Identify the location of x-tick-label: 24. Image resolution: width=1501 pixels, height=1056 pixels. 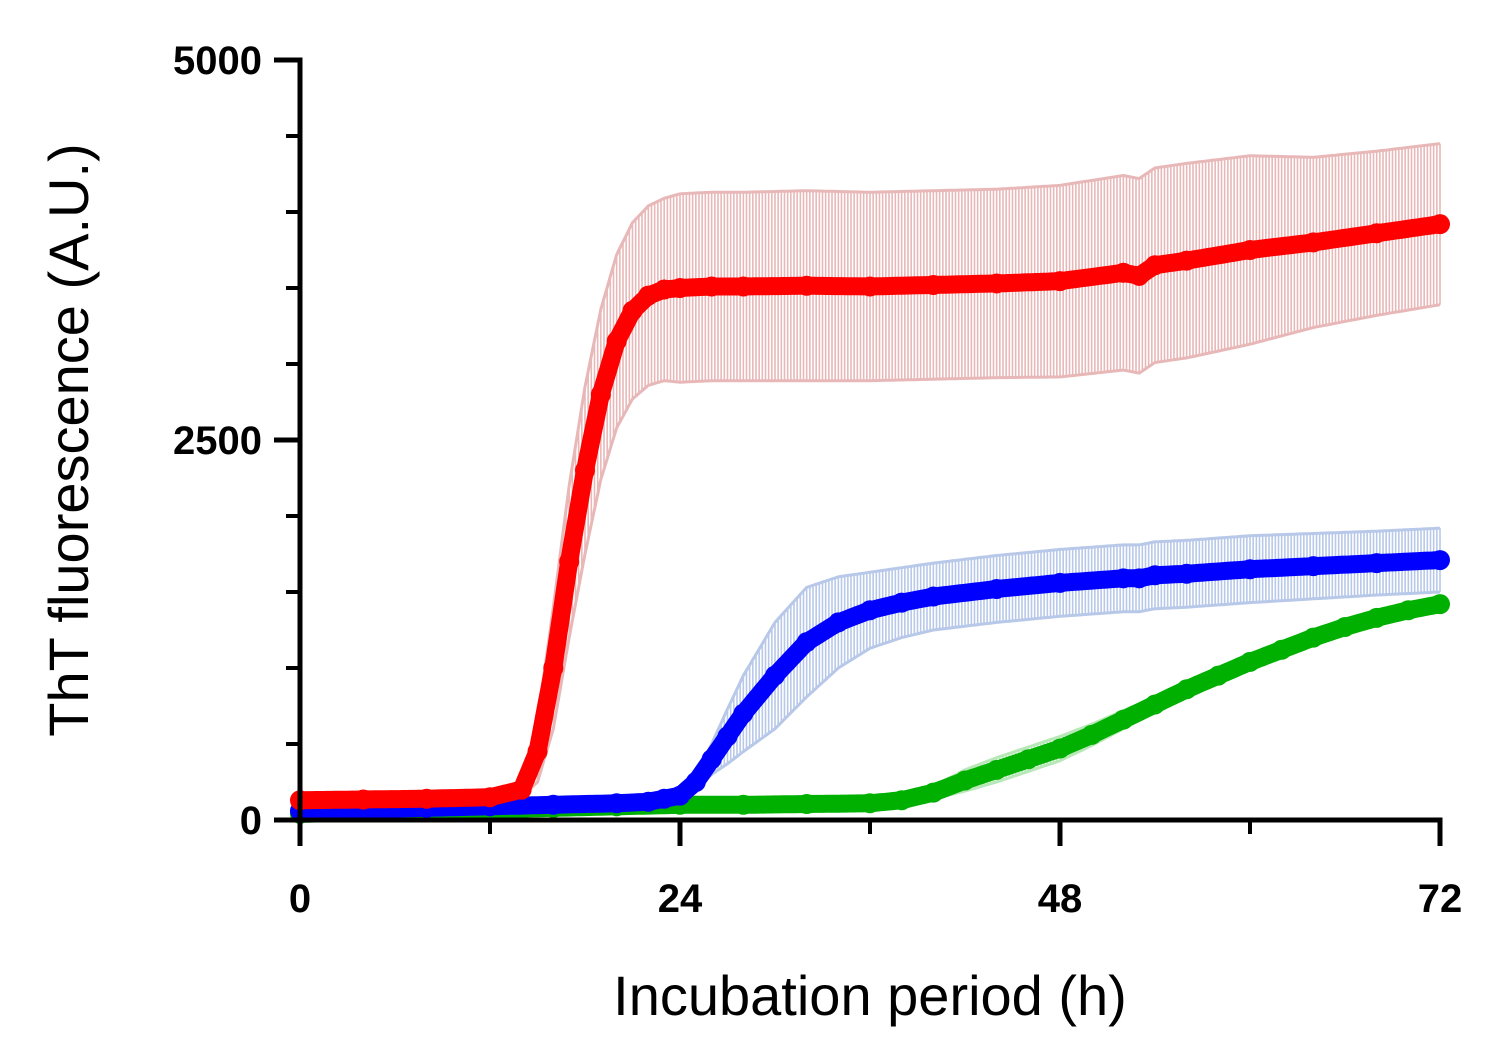
(680, 899).